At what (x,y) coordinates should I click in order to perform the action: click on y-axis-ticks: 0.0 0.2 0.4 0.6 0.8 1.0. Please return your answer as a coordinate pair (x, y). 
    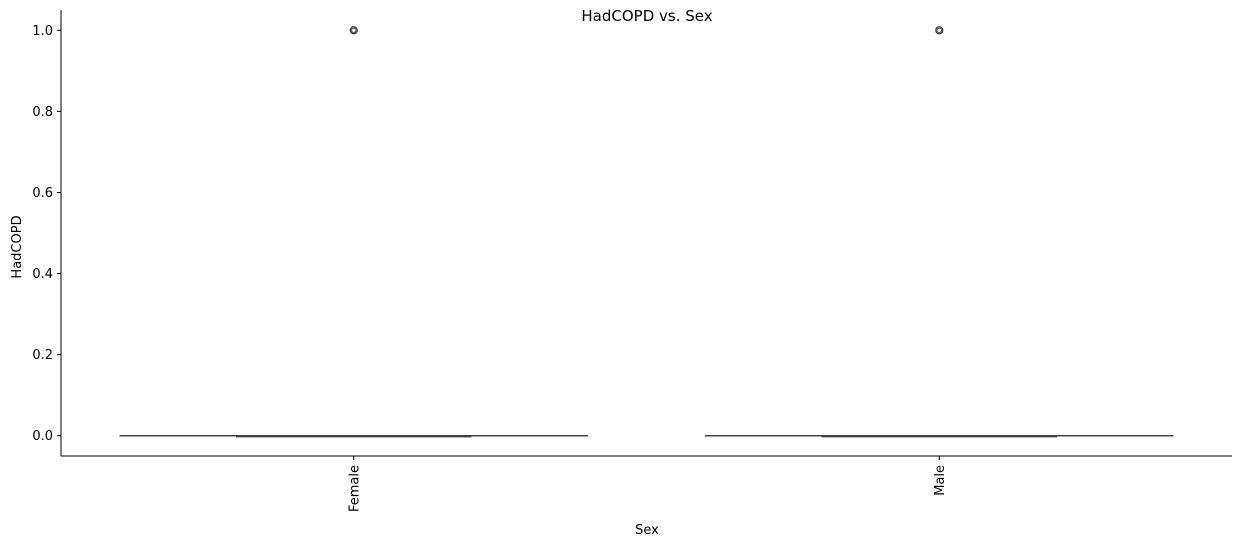
    Looking at the image, I should click on (46, 234).